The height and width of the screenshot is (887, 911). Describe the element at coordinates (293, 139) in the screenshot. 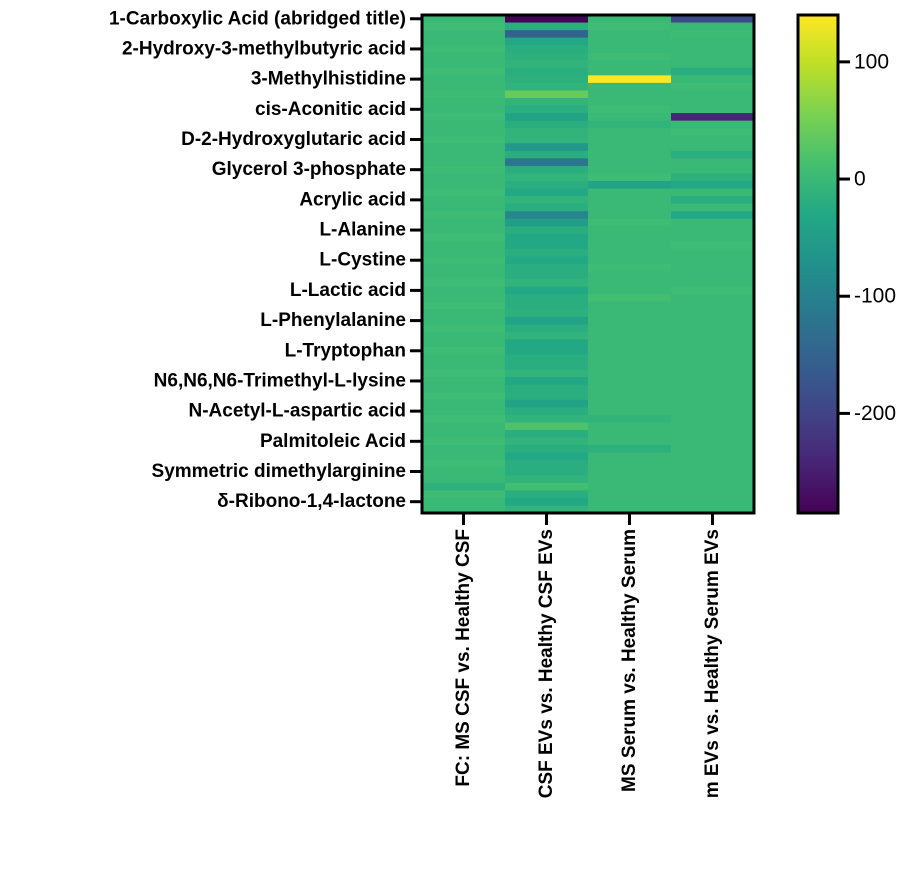

I see `row-label: D-2-Hydroxyglutaric acid` at that location.